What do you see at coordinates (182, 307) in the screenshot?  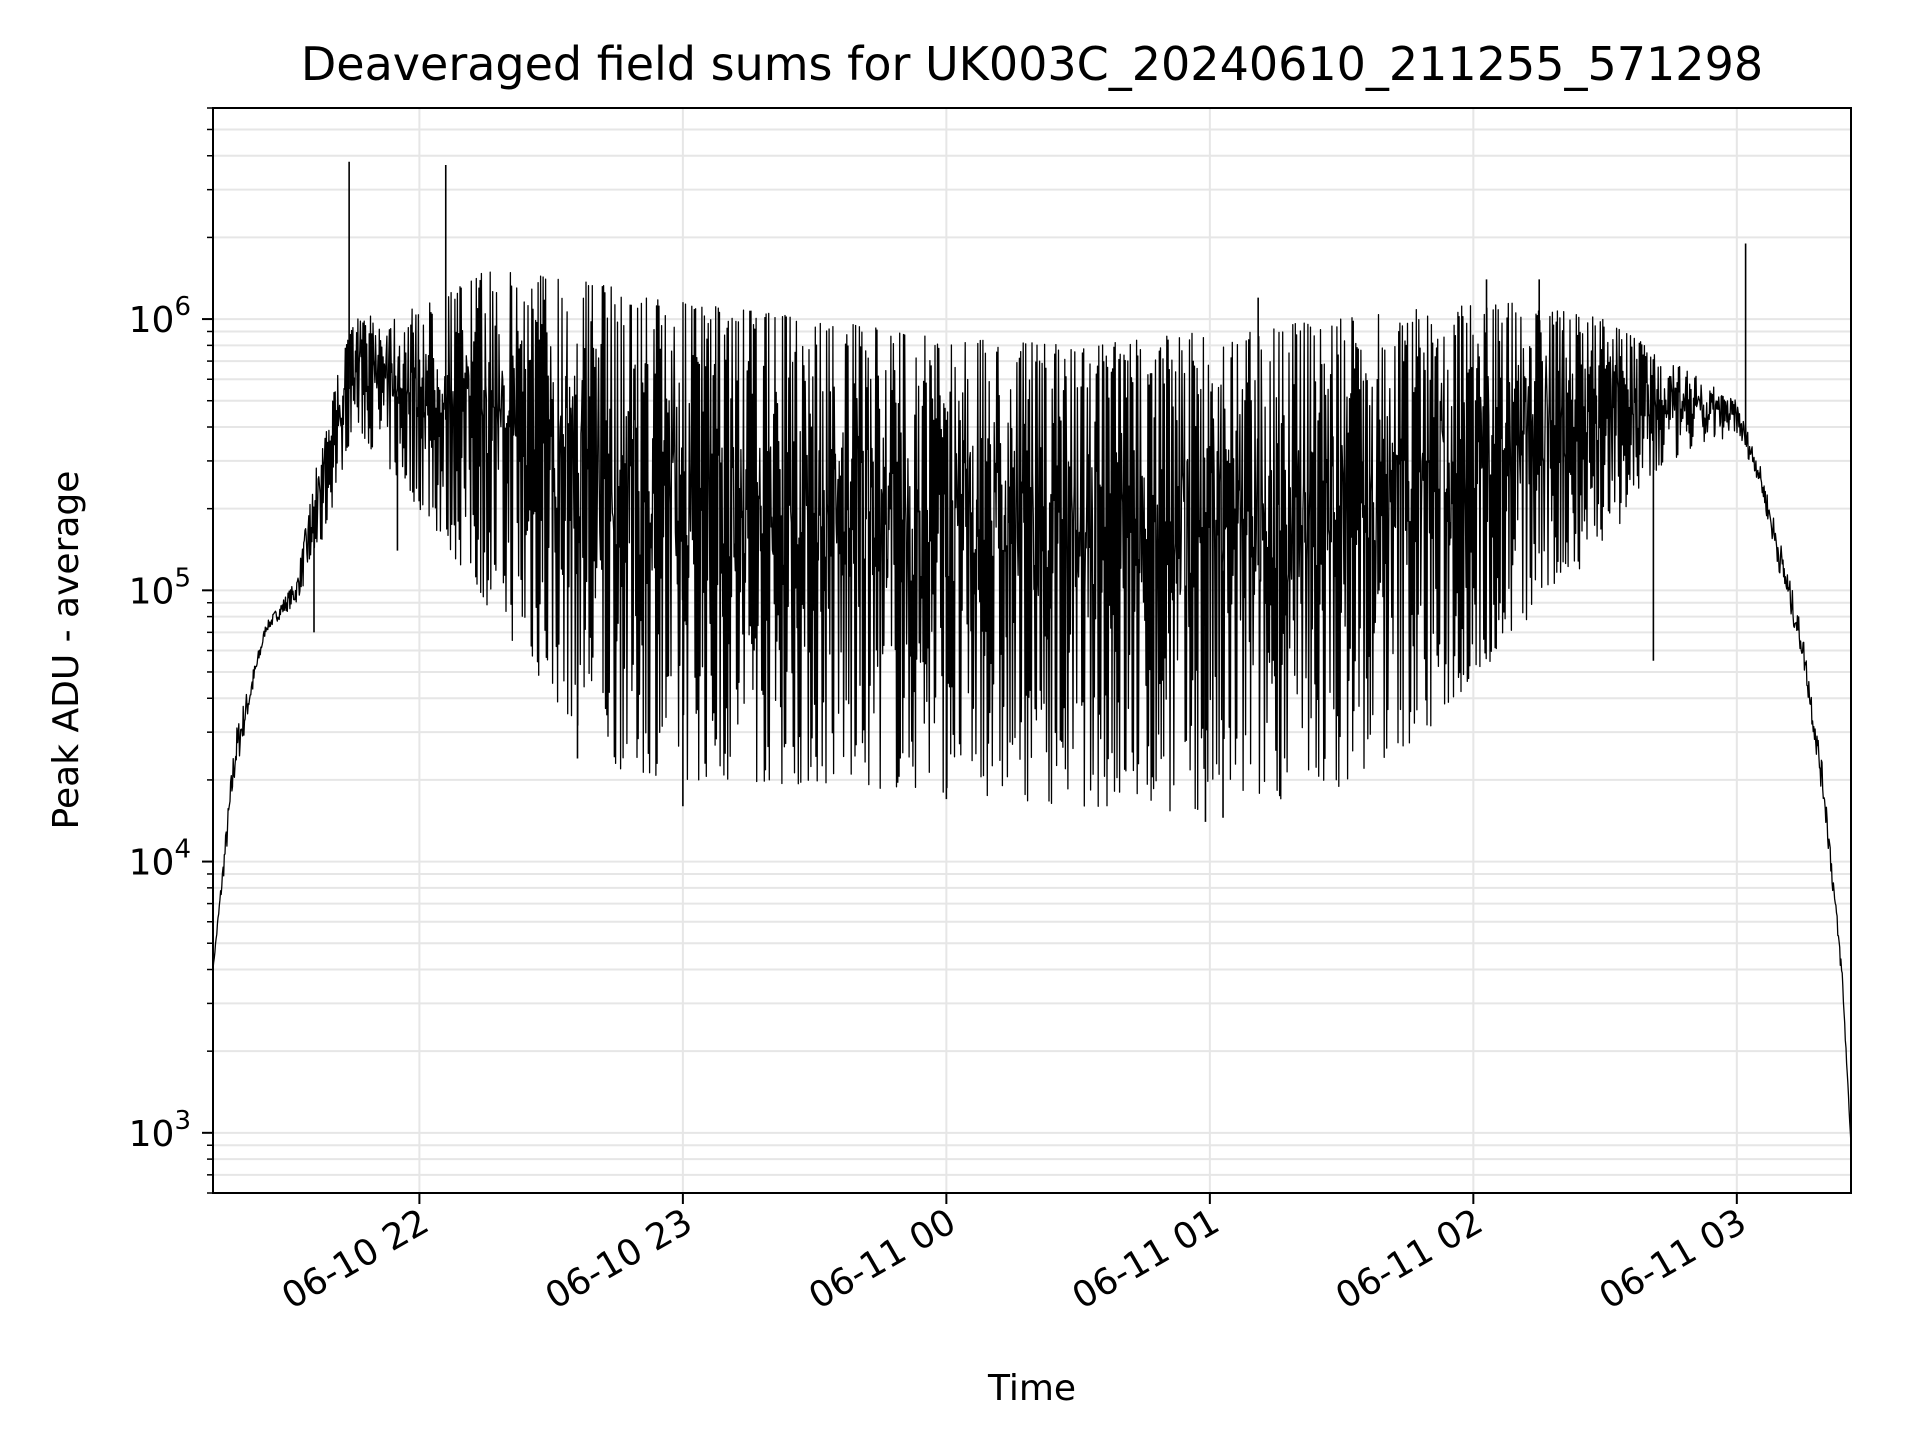 I see `y-tick-label-exponent: 6` at bounding box center [182, 307].